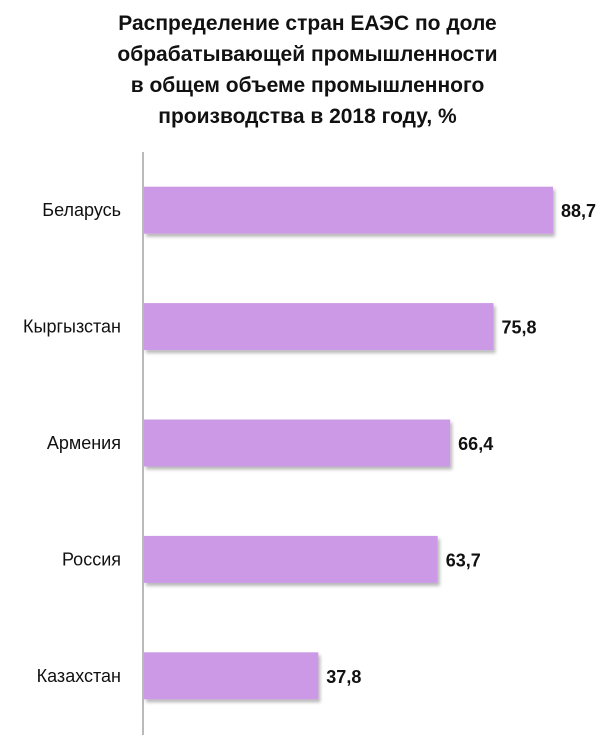  I want to click on category-label-2: Кыргызстан, so click(72, 327).